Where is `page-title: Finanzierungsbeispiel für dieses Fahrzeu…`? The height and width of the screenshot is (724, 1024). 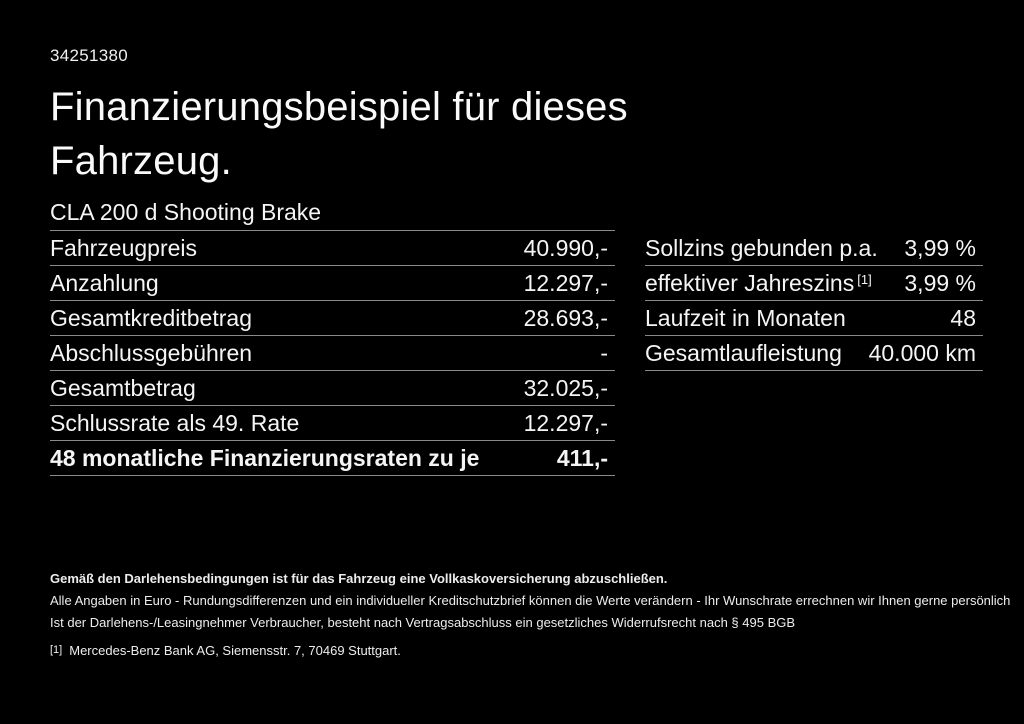
page-title: Finanzierungsbeispiel für dieses Fahrzeu… is located at coordinates (517, 134).